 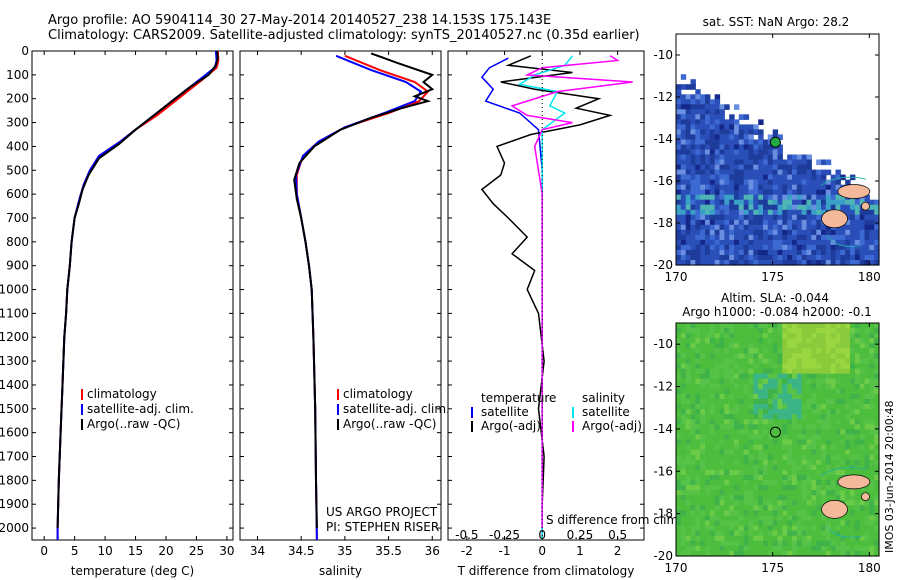 What do you see at coordinates (132, 571) in the screenshot?
I see `x-axis-label: temperature (deg C)` at bounding box center [132, 571].